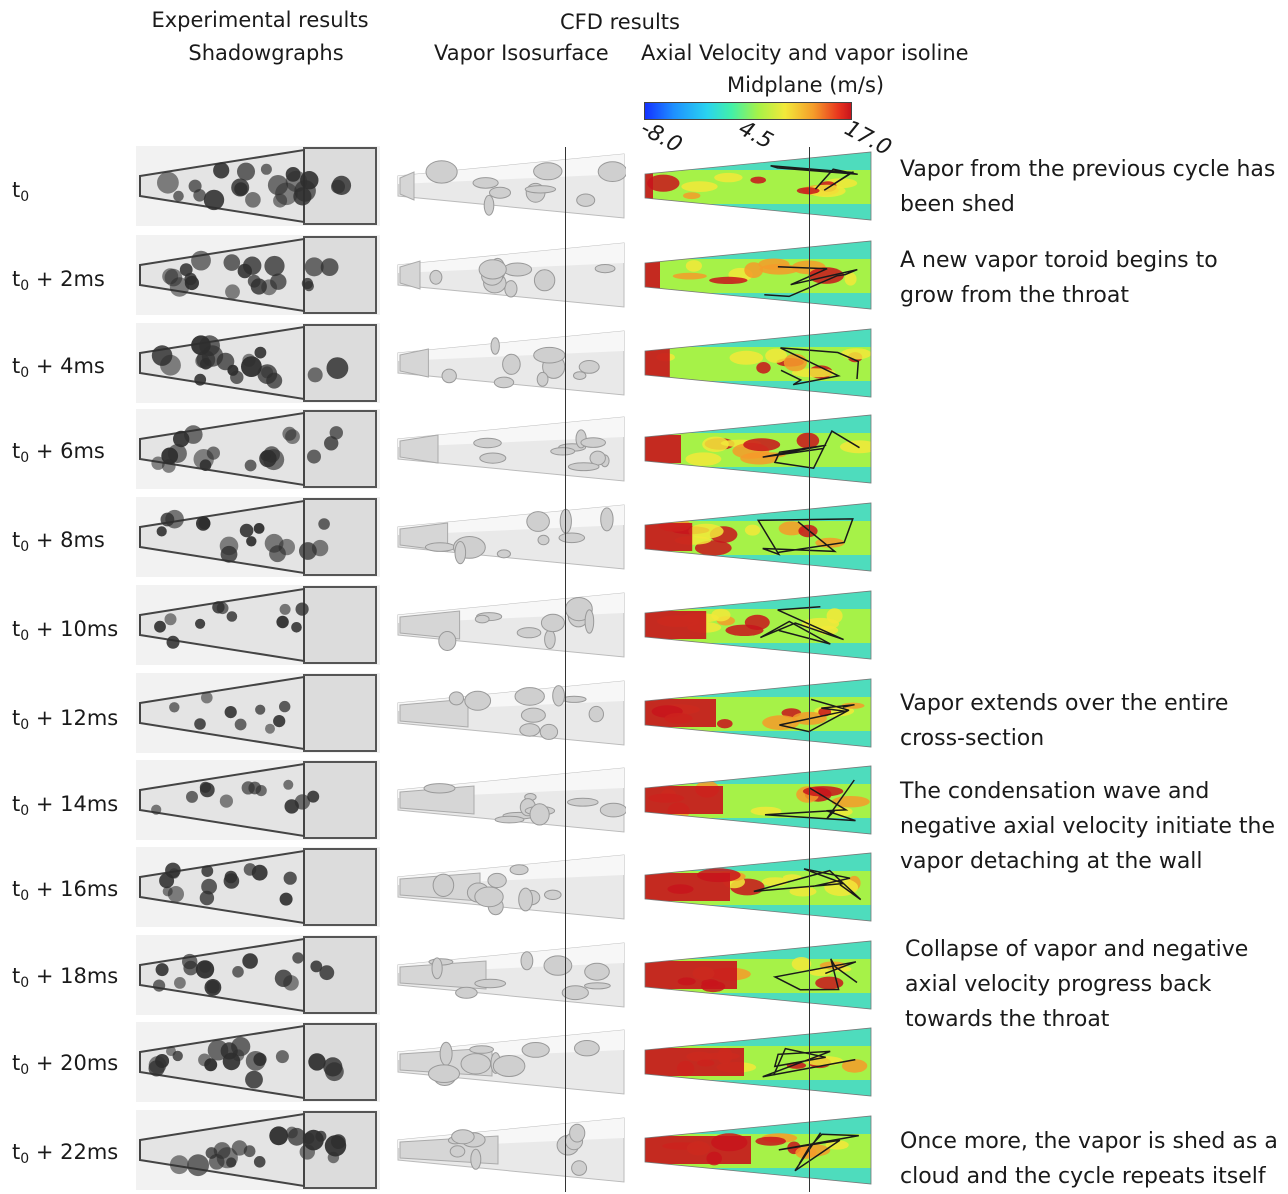 The width and height of the screenshot is (1288, 1194). What do you see at coordinates (65, 977) in the screenshot?
I see `time-label: t0 + 18ms` at bounding box center [65, 977].